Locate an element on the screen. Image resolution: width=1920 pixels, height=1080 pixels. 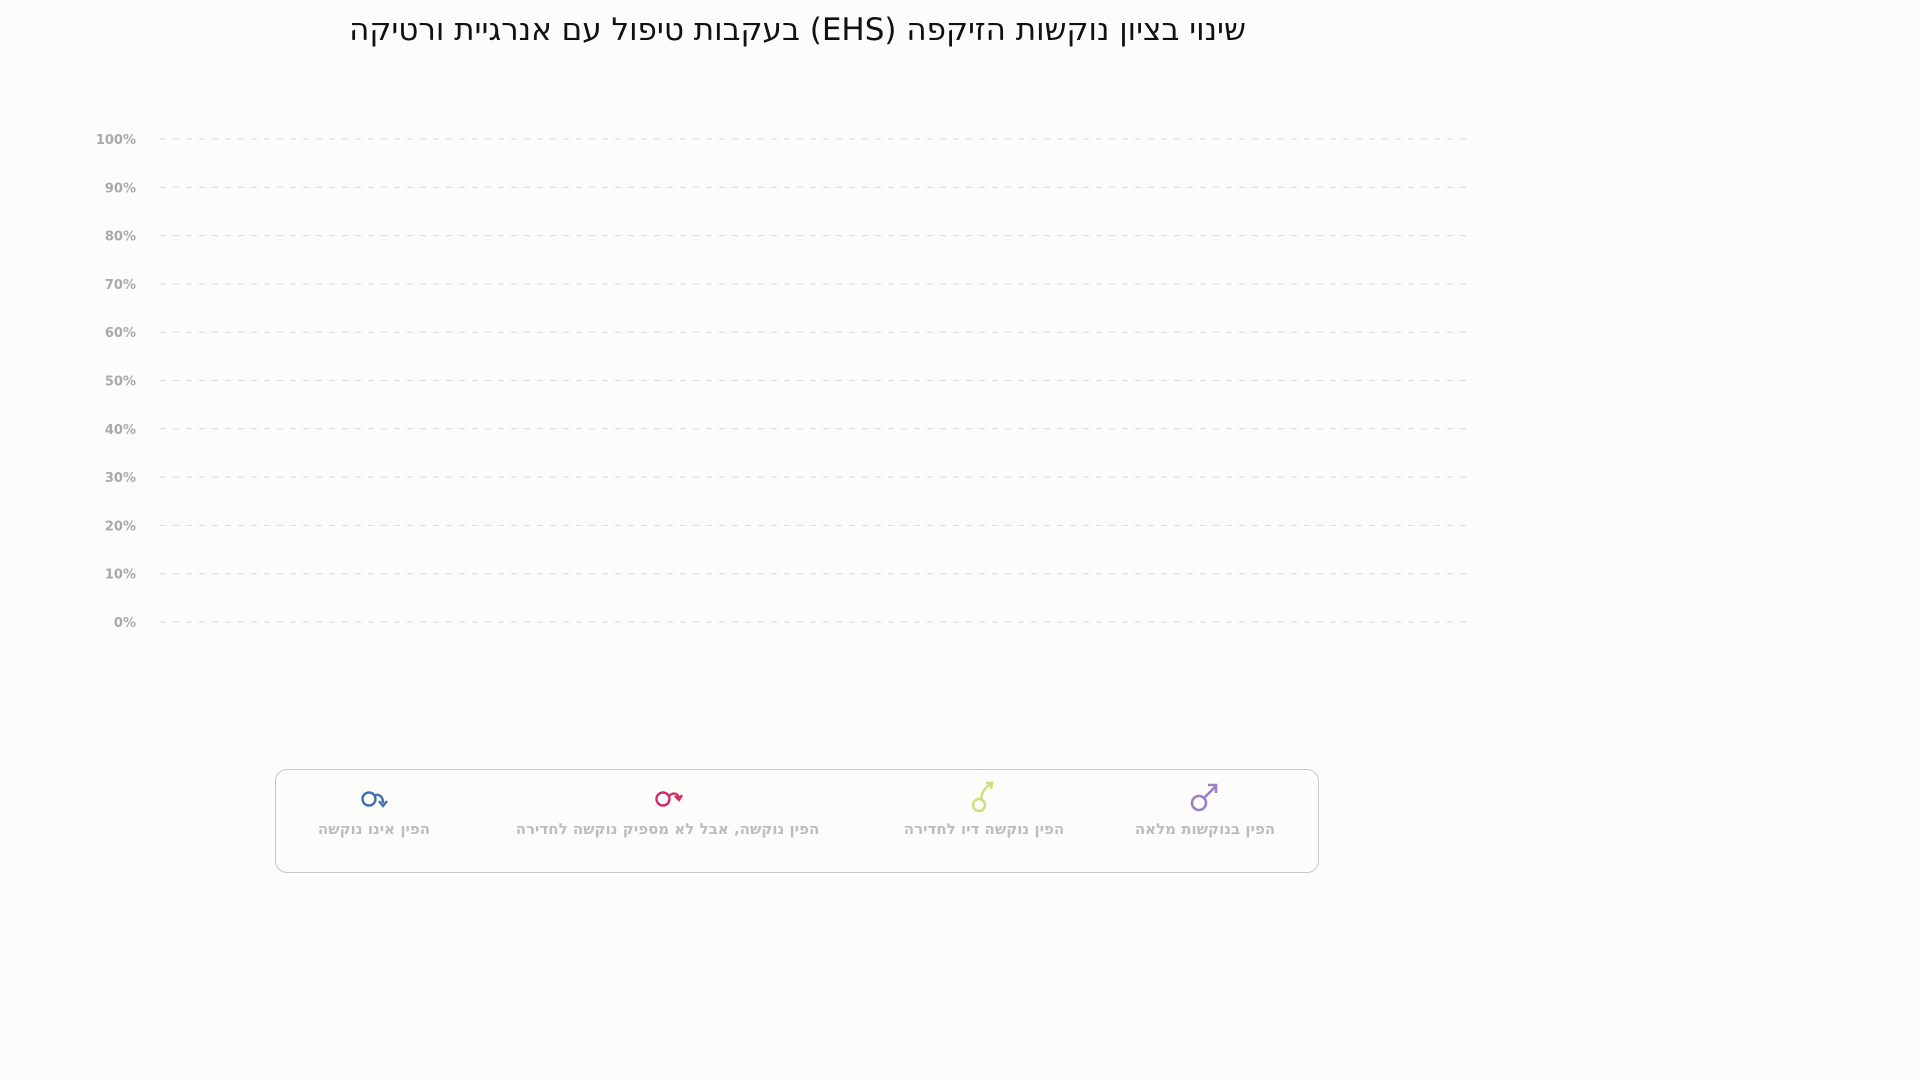
legend-item-full: הפין בנוקשות מלאה is located at coordinates (1205, 809).